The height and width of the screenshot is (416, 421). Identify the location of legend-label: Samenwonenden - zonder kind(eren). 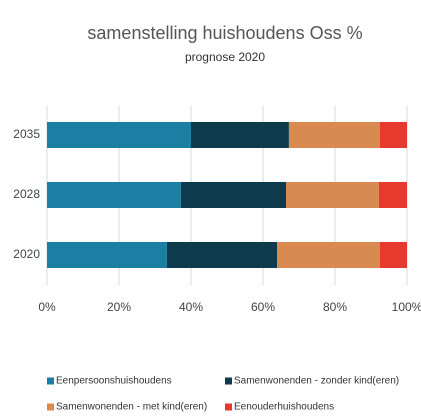
(316, 381).